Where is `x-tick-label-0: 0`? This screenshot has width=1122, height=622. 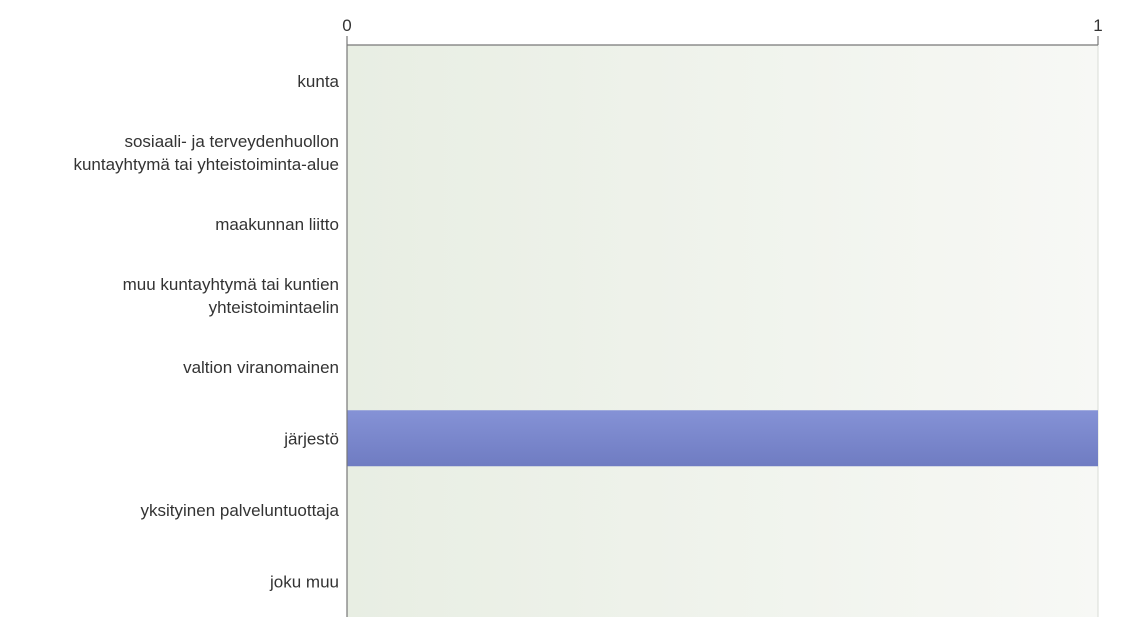
x-tick-label-0: 0 is located at coordinates (346, 25).